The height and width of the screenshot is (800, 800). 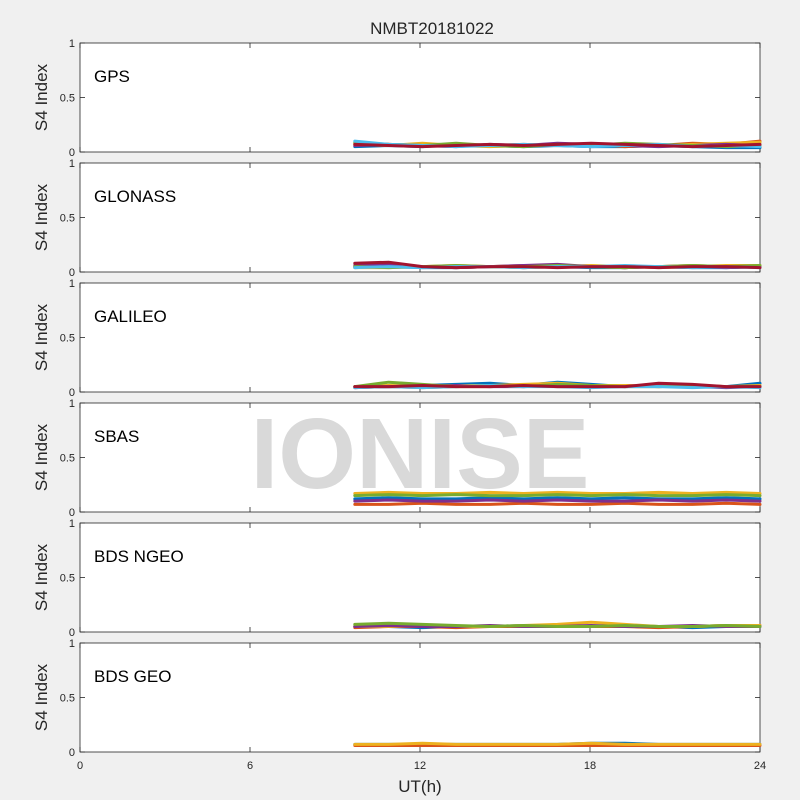 I want to click on panel-label: BDS NGEO, so click(x=139, y=556).